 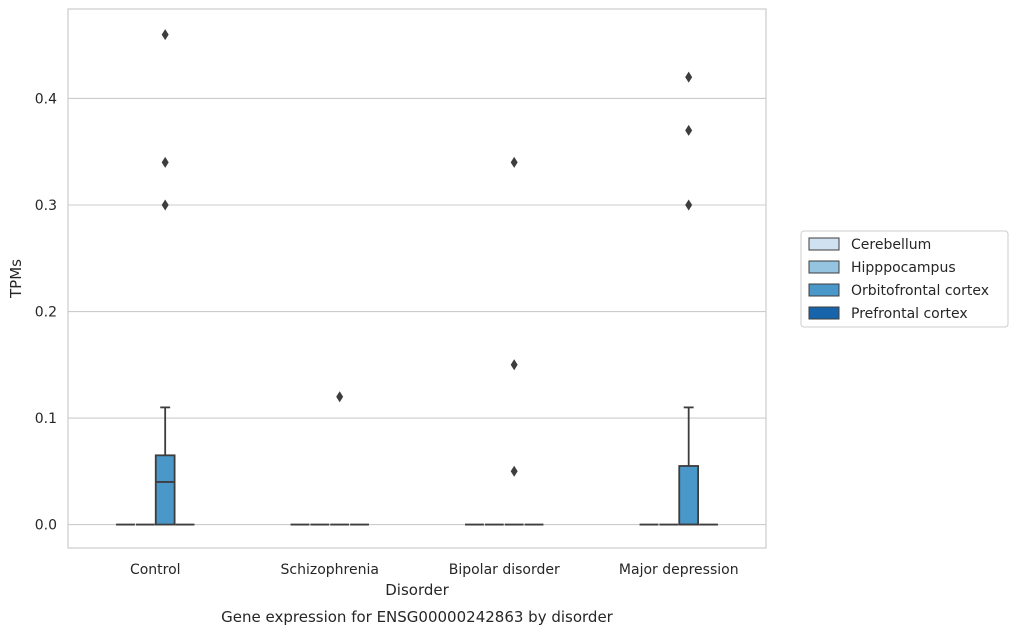 I want to click on y-tick-label: 0.1, so click(x=46, y=419).